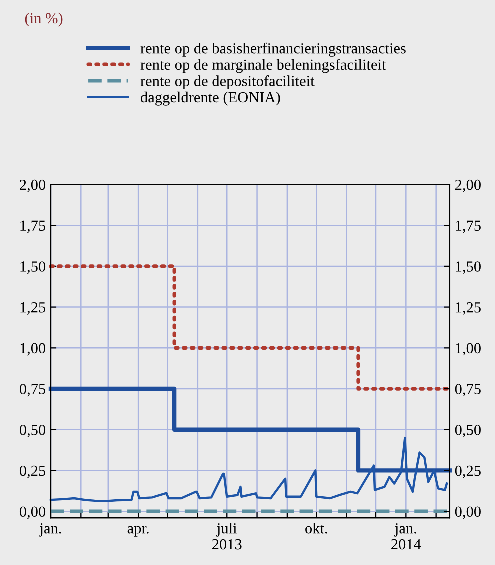 The width and height of the screenshot is (495, 565). Describe the element at coordinates (317, 528) in the screenshot. I see `x-tick-label: okt.` at that location.